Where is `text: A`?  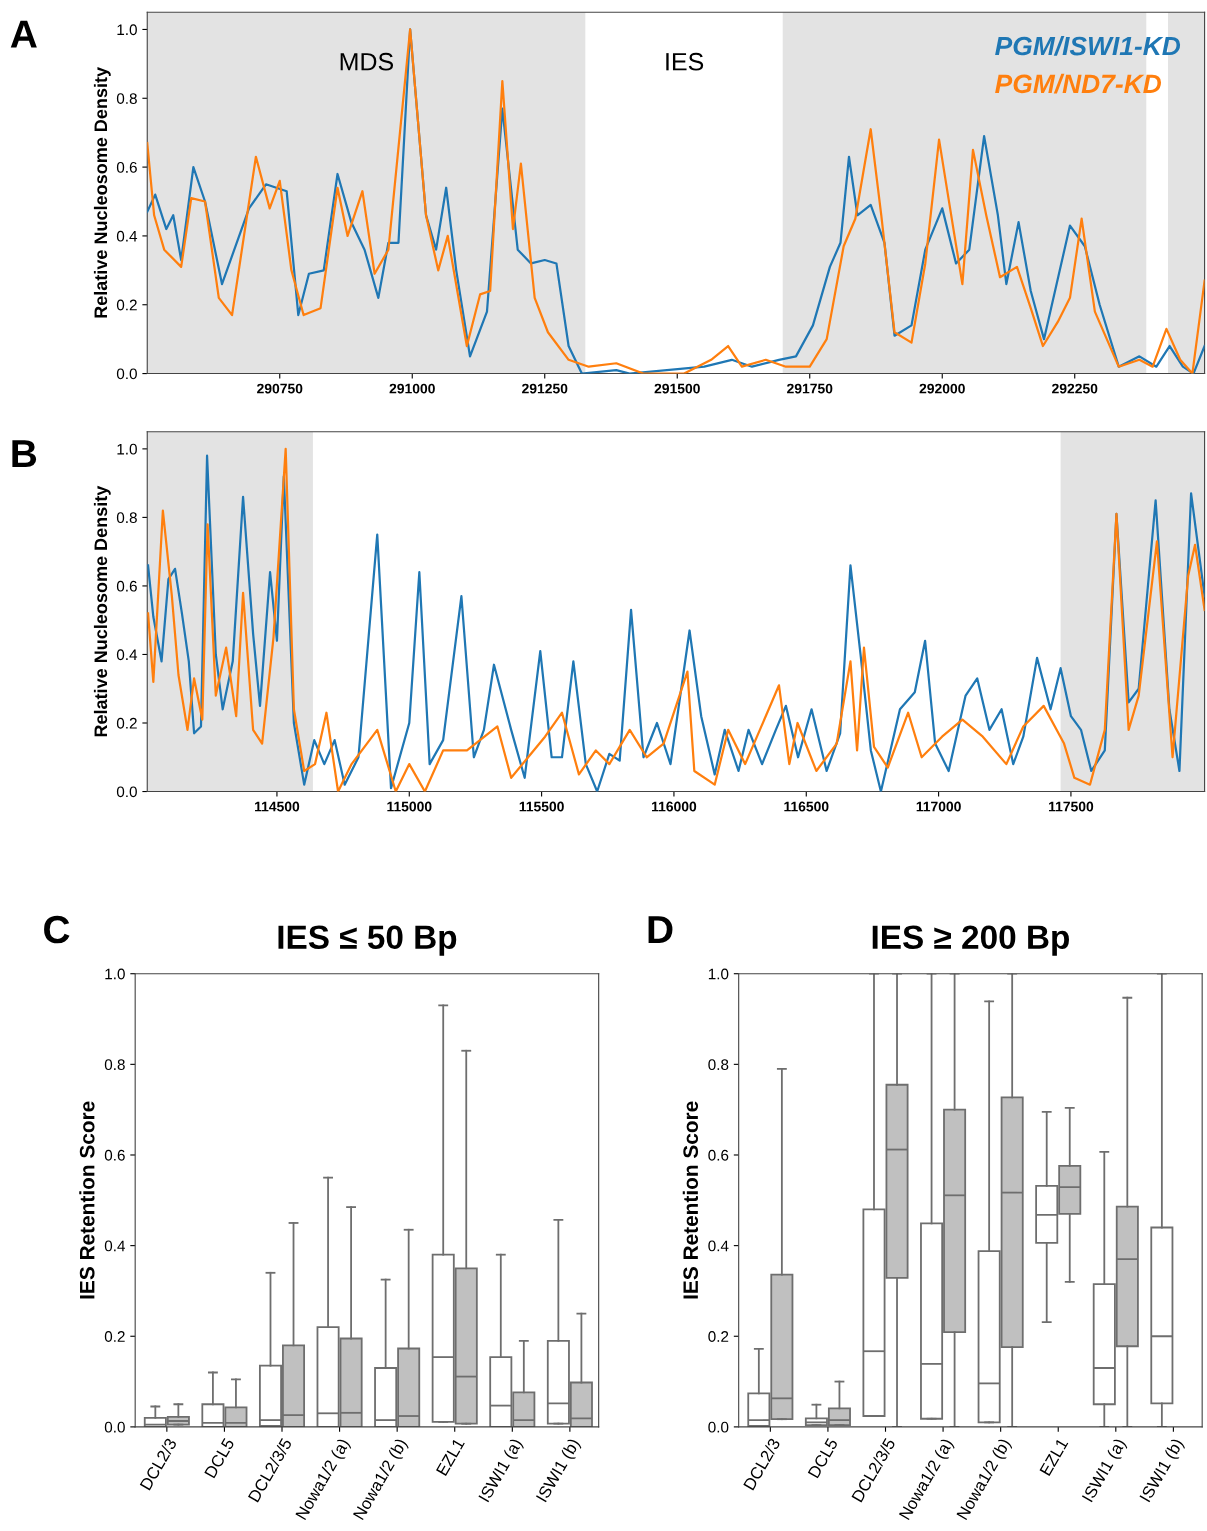 text: A is located at coordinates (23, 34).